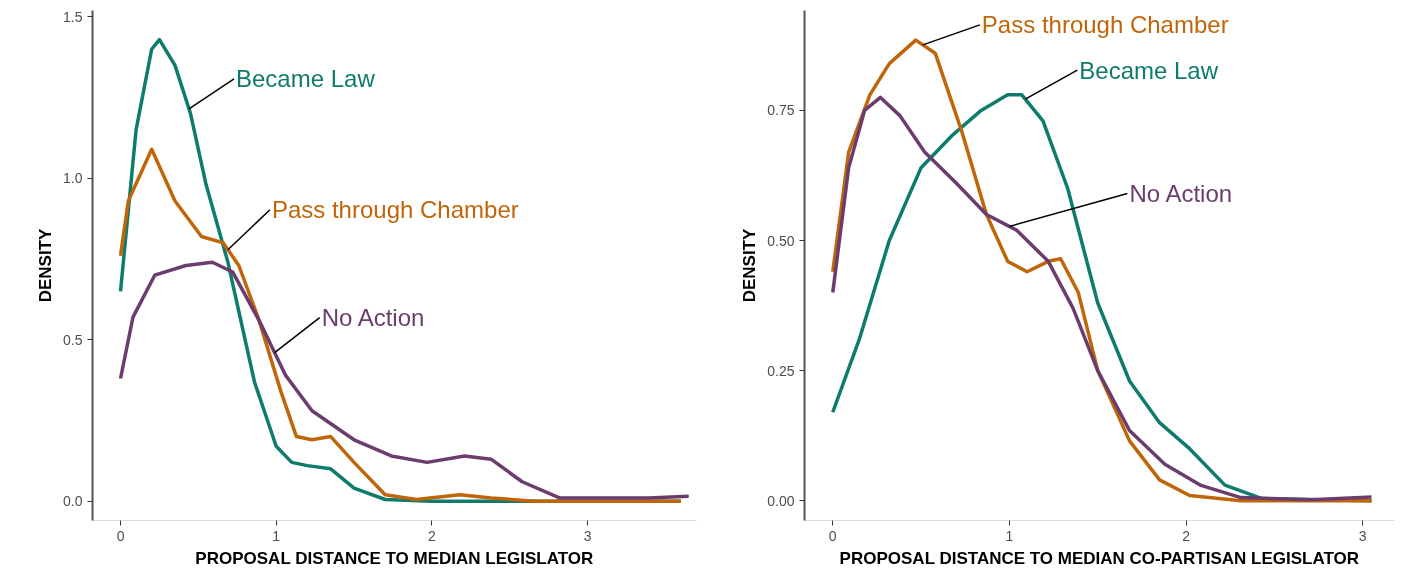  I want to click on y-tick-label: 0.0, so click(73, 501).